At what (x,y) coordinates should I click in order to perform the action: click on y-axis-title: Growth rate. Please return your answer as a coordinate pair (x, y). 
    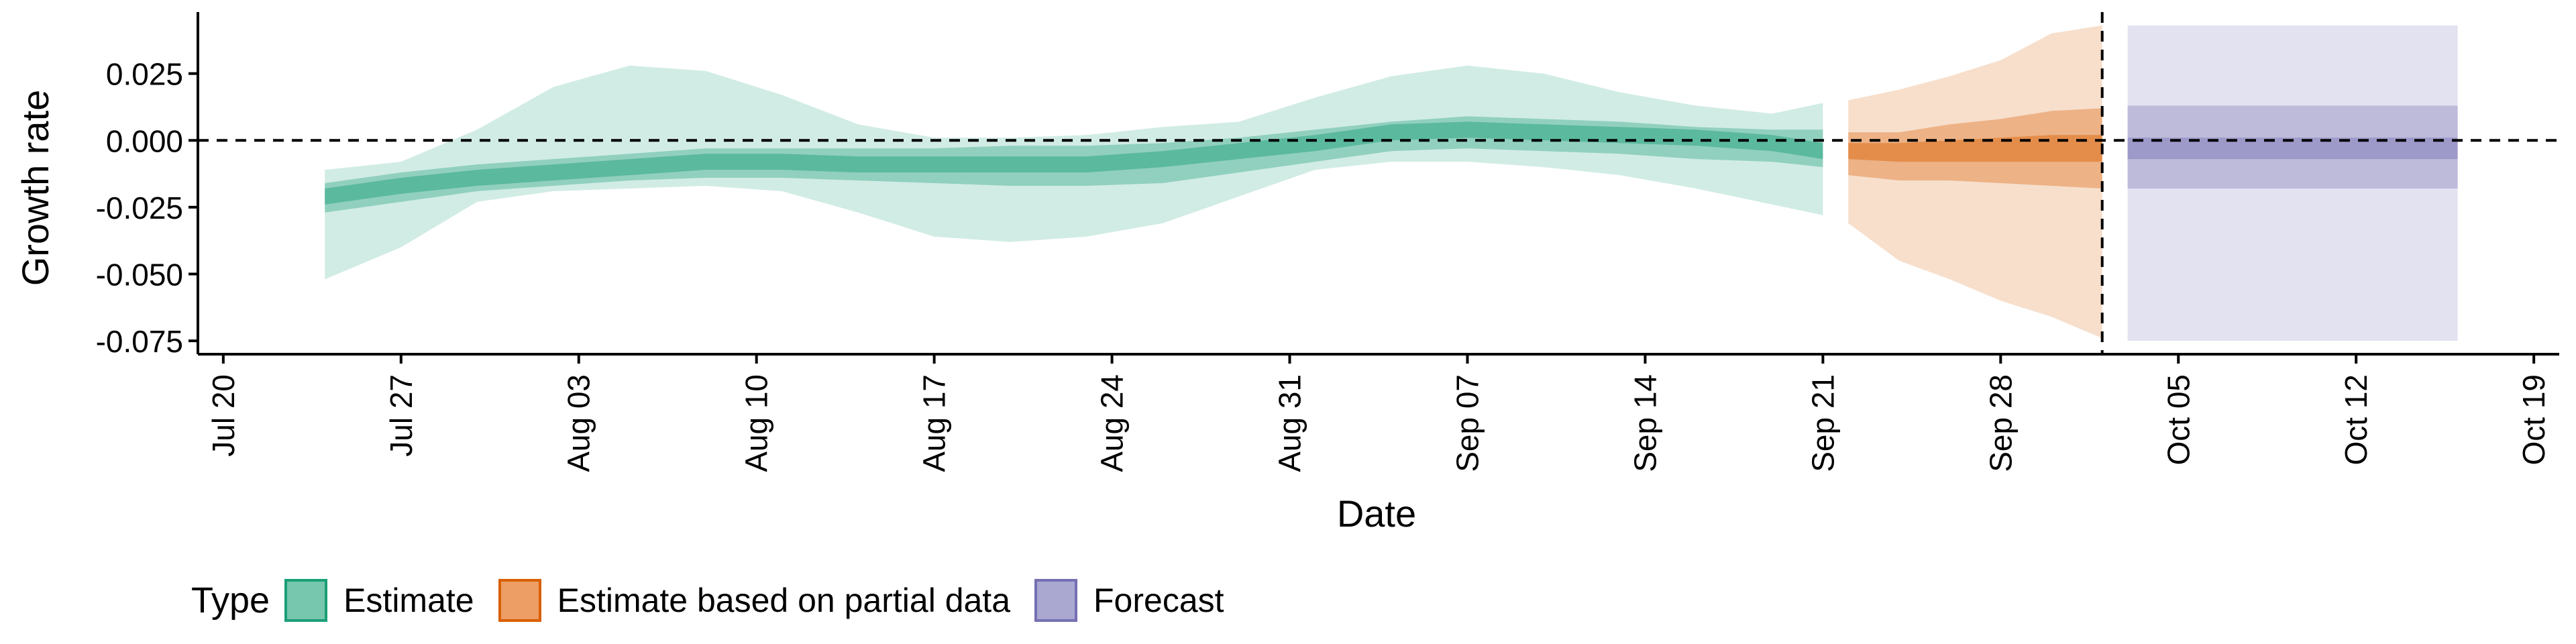
    Looking at the image, I should click on (35, 188).